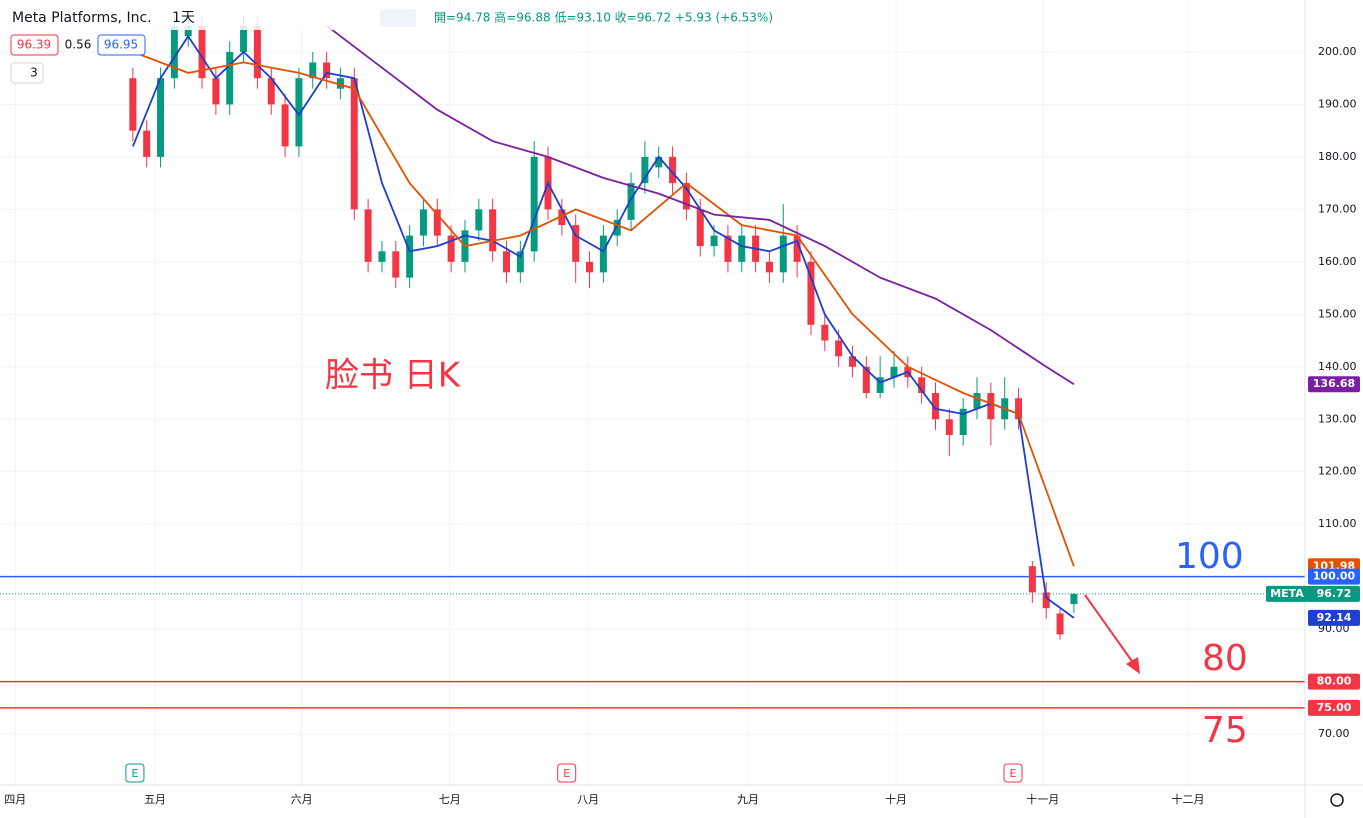 This screenshot has width=1363, height=818. What do you see at coordinates (1337, 418) in the screenshot?
I see `y-tick-label: 130.00` at bounding box center [1337, 418].